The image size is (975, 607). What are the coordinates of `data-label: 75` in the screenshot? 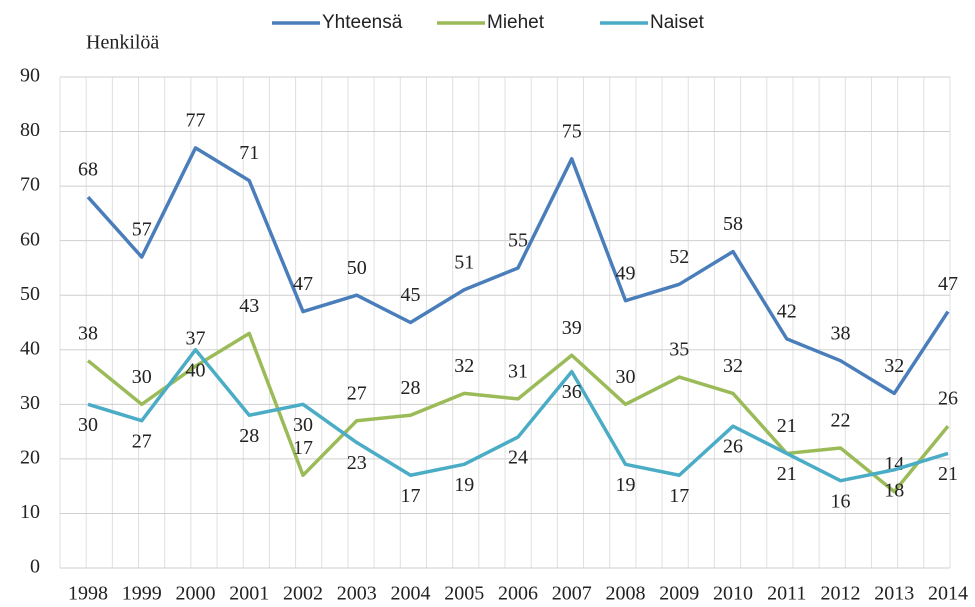 It's located at (572, 131).